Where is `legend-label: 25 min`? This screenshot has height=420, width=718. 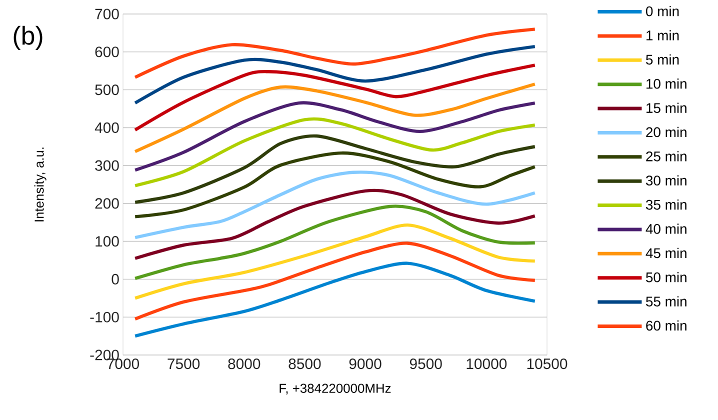 legend-label: 25 min is located at coordinates (666, 156).